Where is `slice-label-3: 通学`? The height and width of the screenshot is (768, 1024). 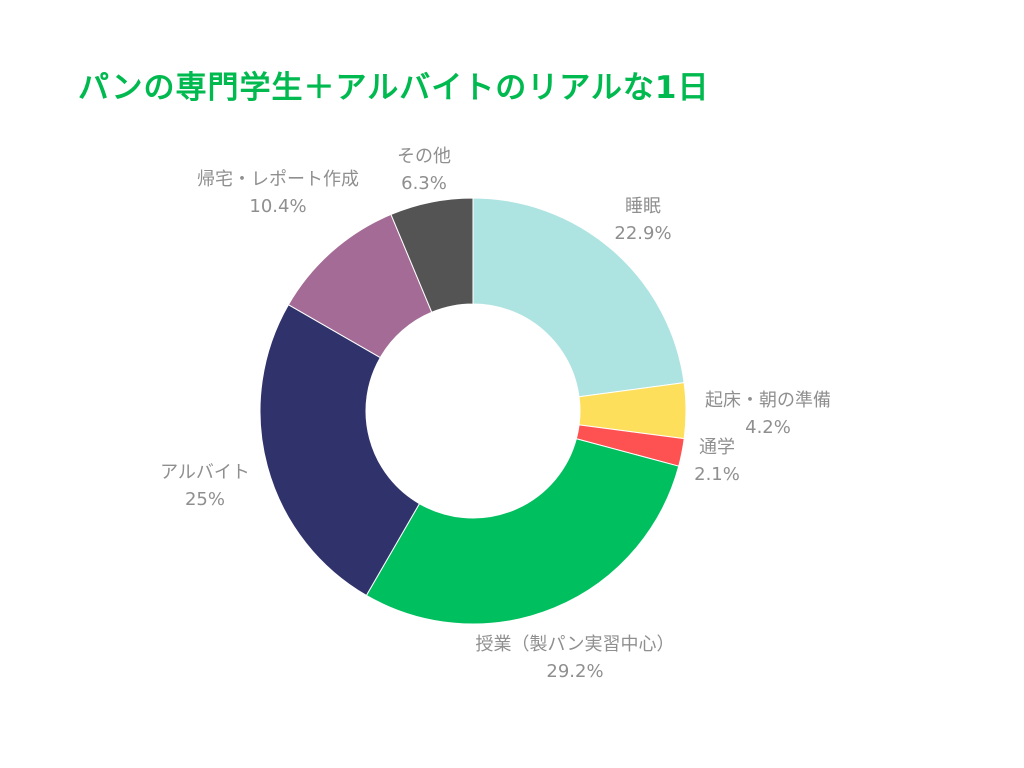 slice-label-3: 通学 is located at coordinates (717, 447).